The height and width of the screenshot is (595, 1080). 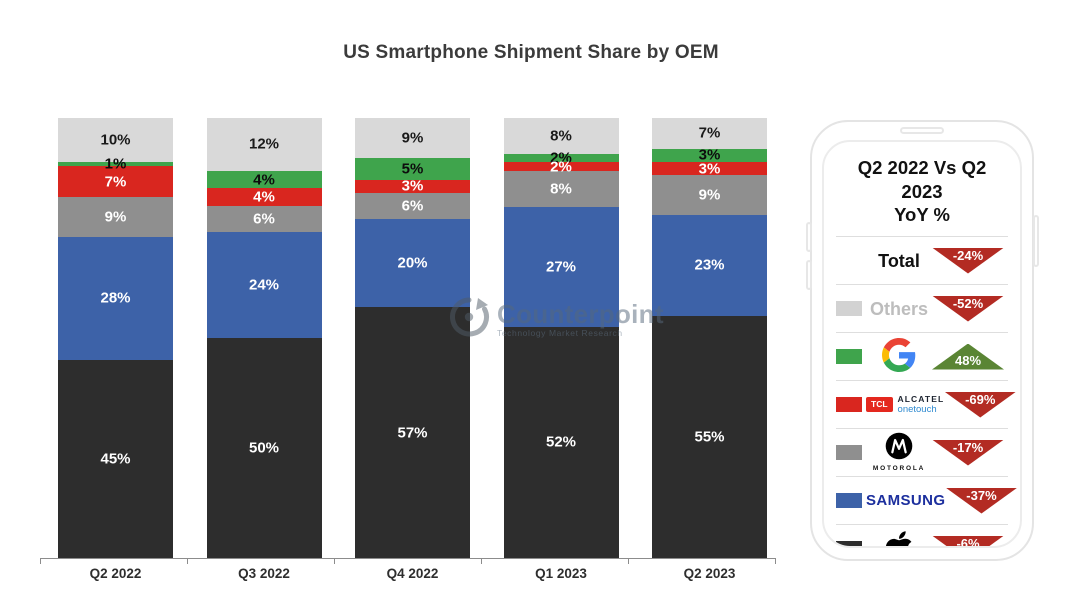 I want to click on legend-row-google: 48%, so click(x=922, y=356).